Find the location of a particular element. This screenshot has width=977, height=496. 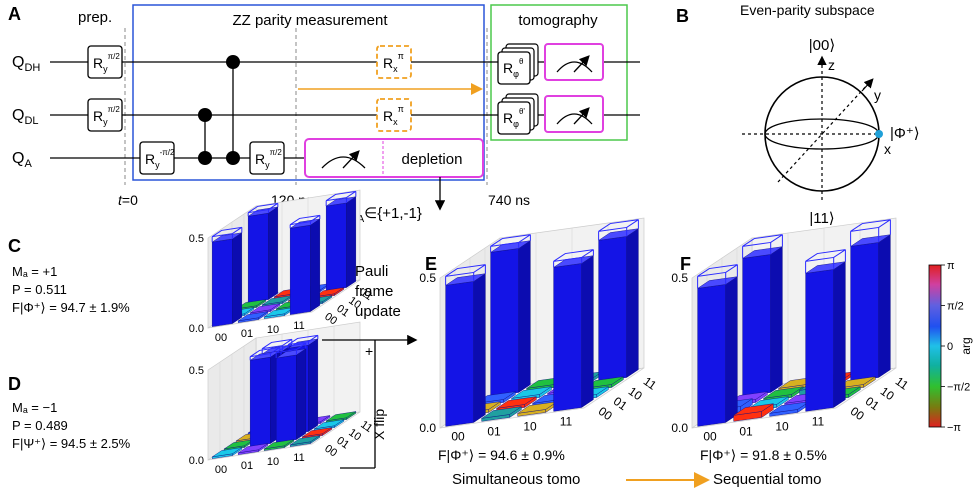

colorbar-tick-label: π/2 is located at coordinates (955, 307).